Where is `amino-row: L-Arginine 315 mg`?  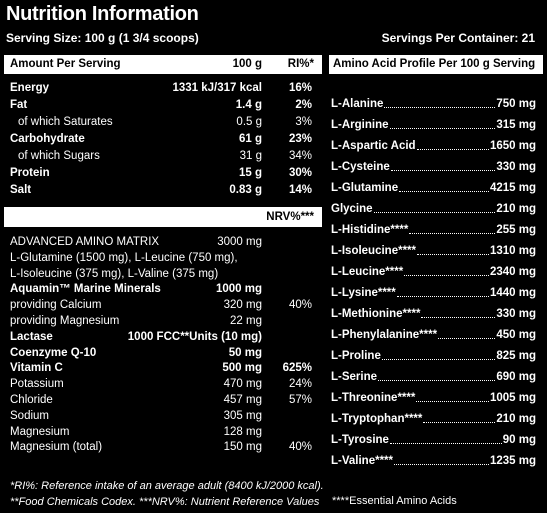 amino-row: L-Arginine 315 mg is located at coordinates (433, 125).